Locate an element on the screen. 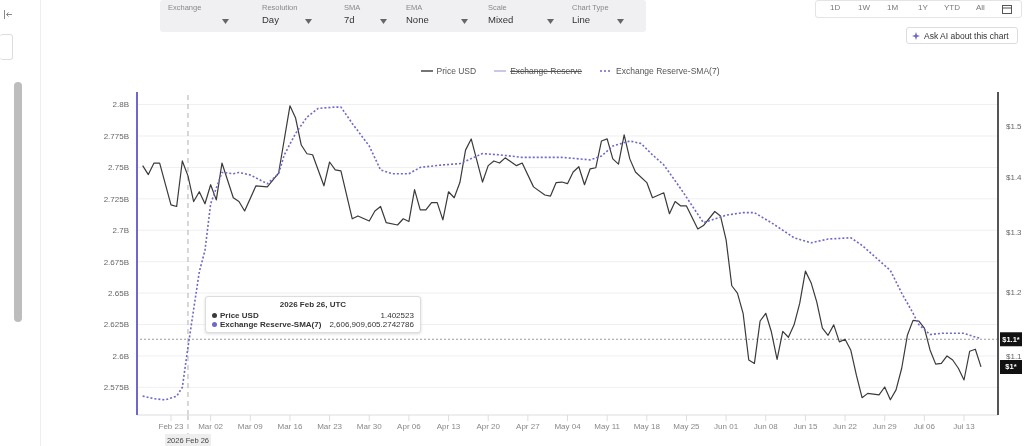  annotation: 2026 Feb 26, UTC is located at coordinates (313, 304).